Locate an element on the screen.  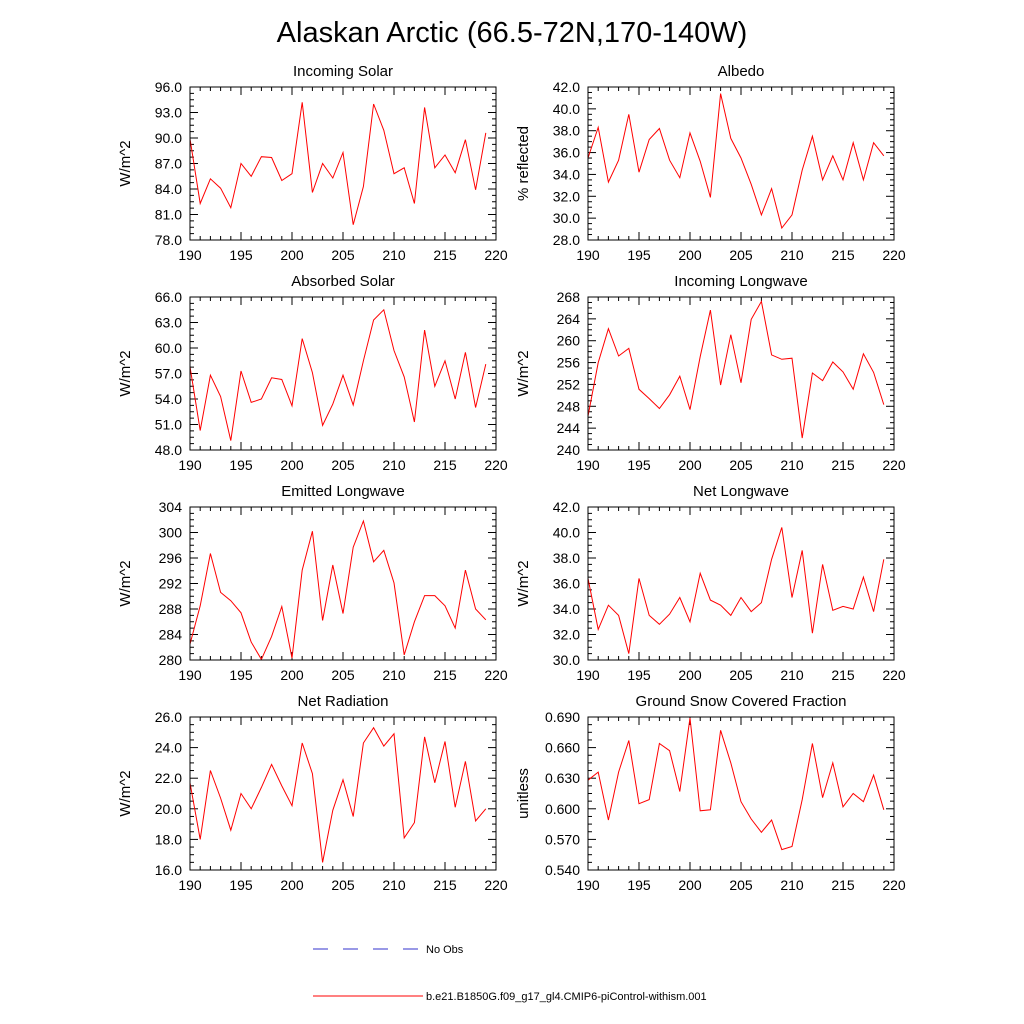
y-tick-label: 0.540 is located at coordinates (562, 870).